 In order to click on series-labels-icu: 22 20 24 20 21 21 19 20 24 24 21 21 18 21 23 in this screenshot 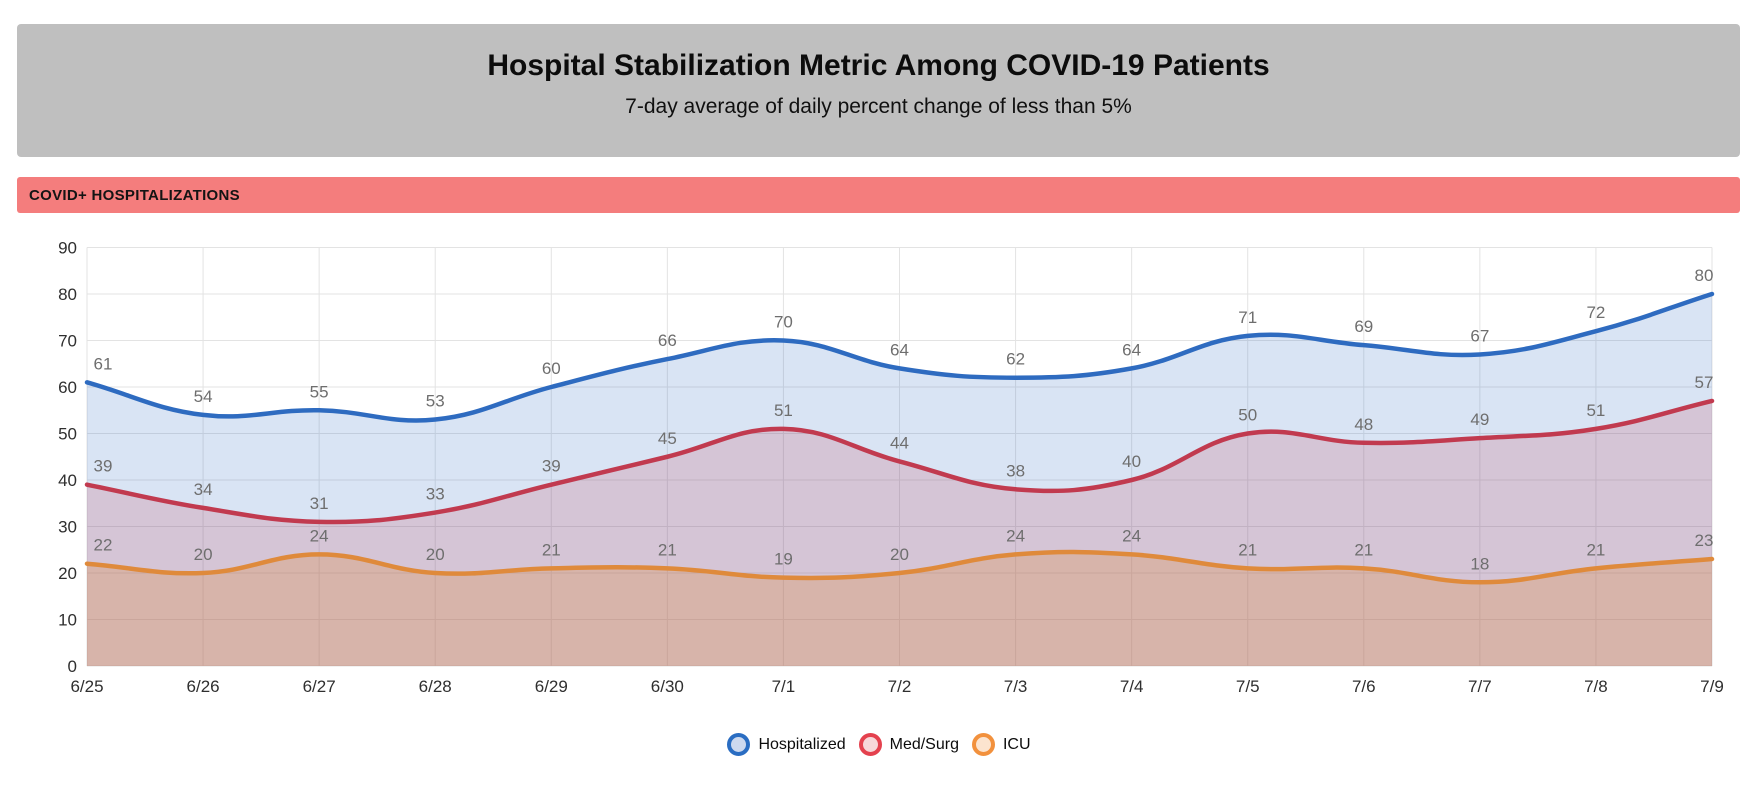, I will do `click(904, 549)`.